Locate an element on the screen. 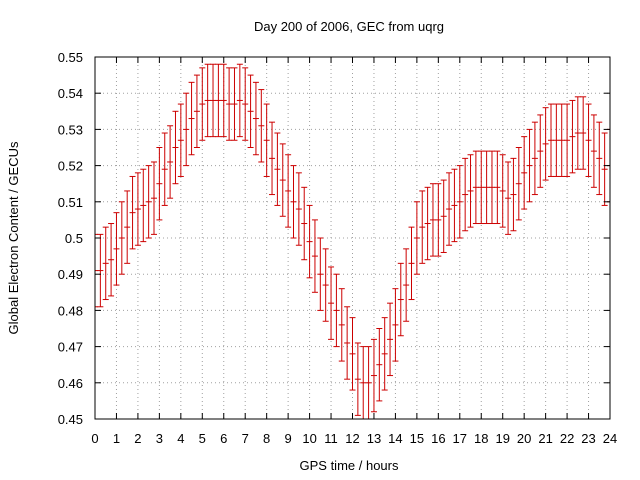  x-tick-label: 6 is located at coordinates (223, 438).